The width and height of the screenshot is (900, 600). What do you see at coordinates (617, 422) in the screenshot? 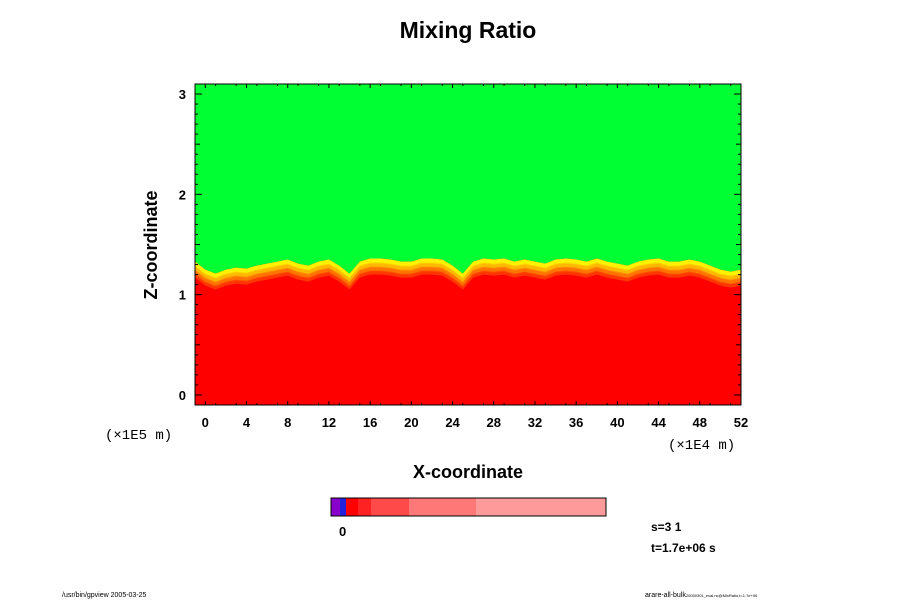
I see `x-tick-label: 40` at bounding box center [617, 422].